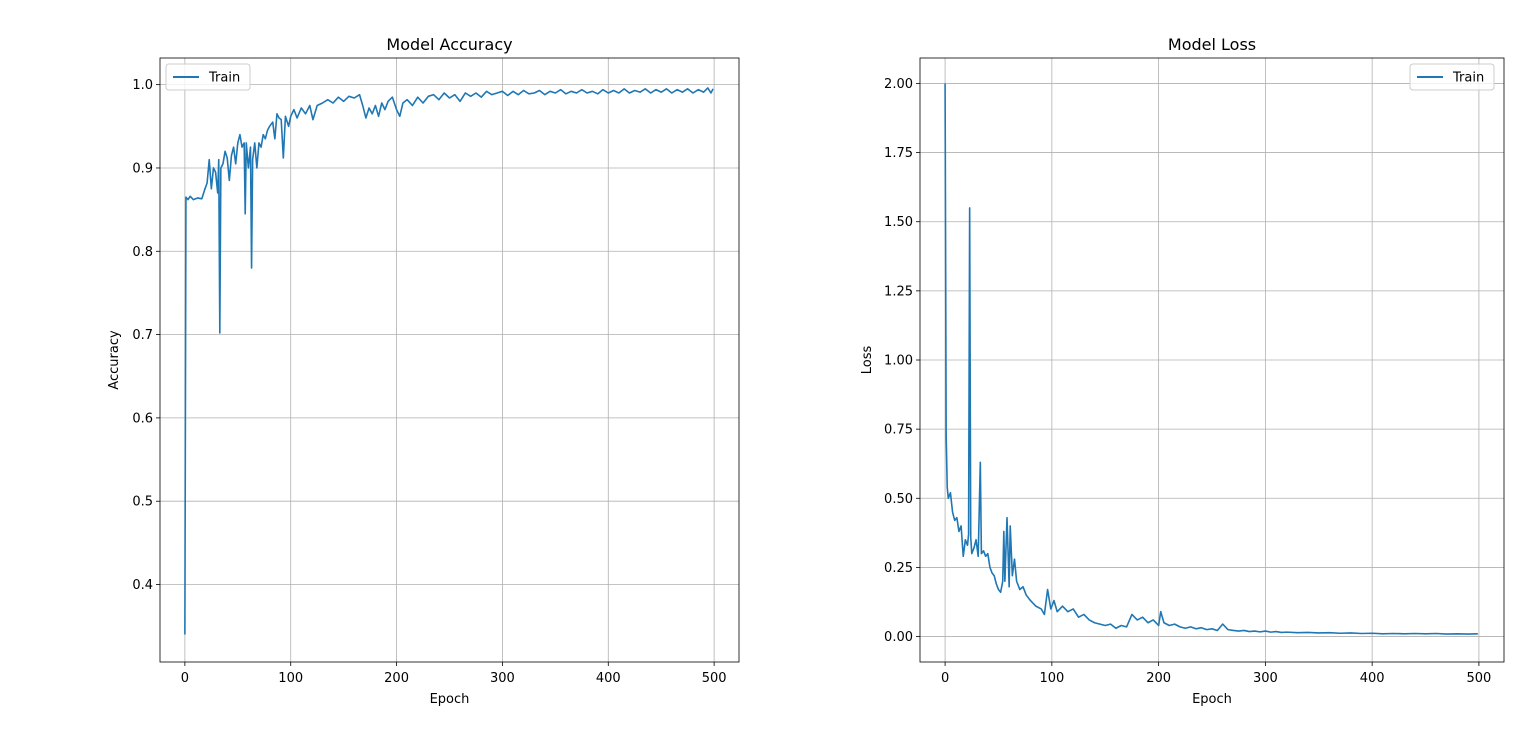 This screenshot has width=1536, height=754. What do you see at coordinates (142, 335) in the screenshot?
I see `y-tick-label: 0.7` at bounding box center [142, 335].